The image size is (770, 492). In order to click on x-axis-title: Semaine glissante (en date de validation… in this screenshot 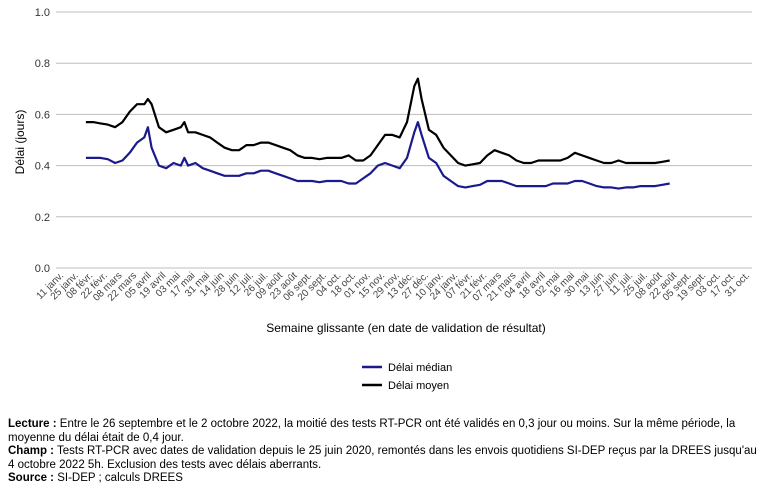, I will do `click(406, 328)`.